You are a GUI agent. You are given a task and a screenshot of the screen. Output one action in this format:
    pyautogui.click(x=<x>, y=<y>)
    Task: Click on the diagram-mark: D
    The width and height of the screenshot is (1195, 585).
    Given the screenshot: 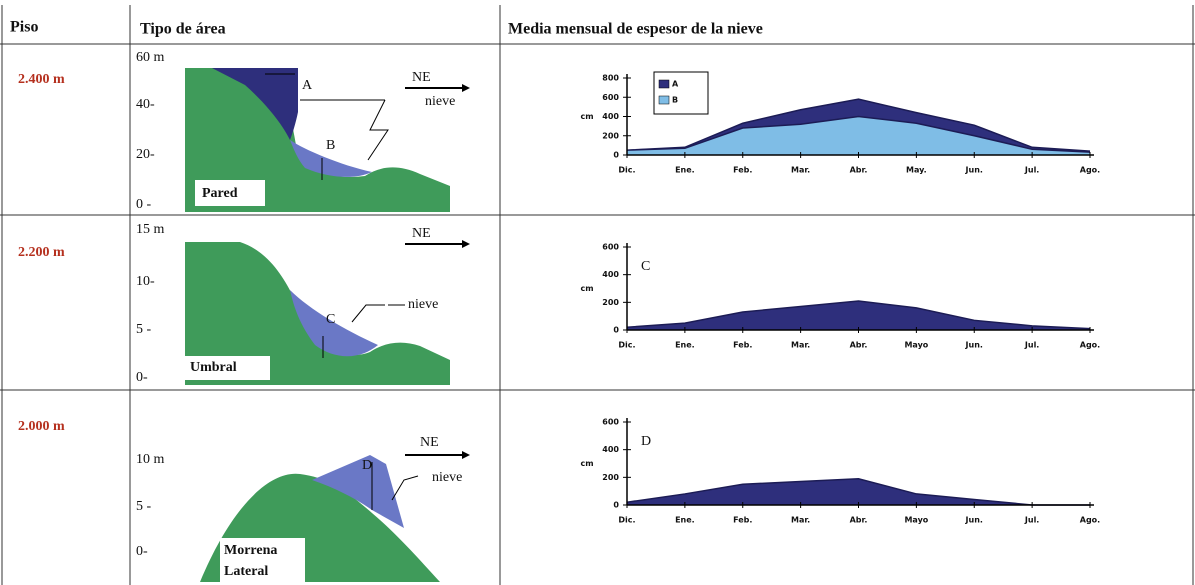 What is the action you would take?
    pyautogui.click(x=367, y=465)
    